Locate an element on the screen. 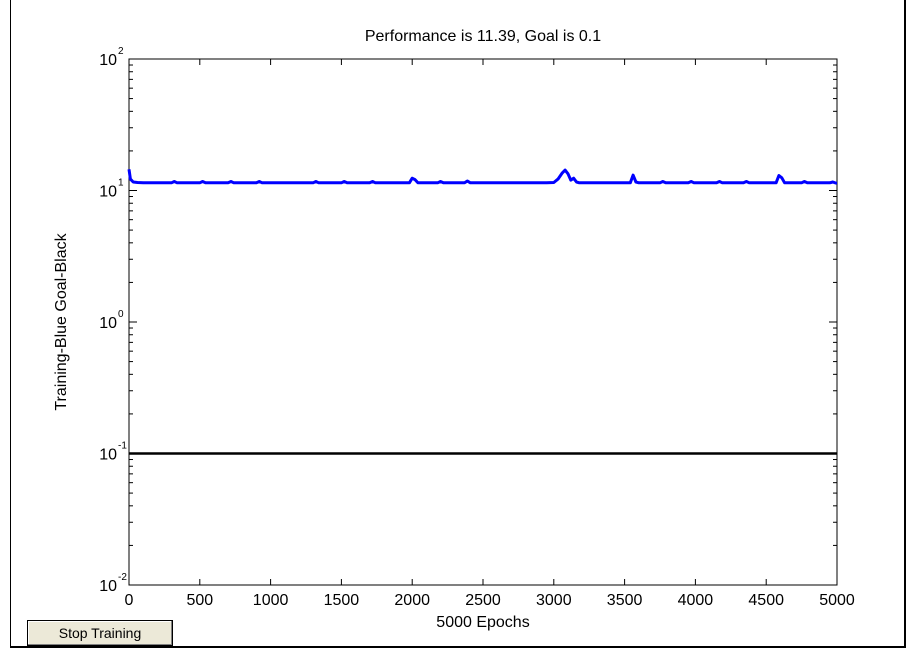  x-tick-label: 5000 is located at coordinates (837, 600).